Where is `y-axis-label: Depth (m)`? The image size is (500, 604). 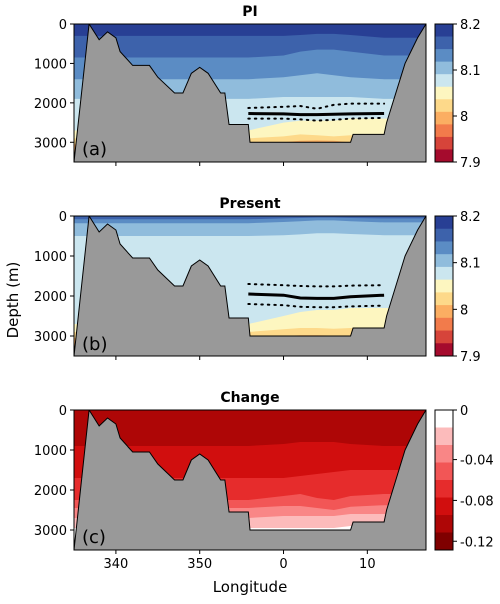 y-axis-label: Depth (m) is located at coordinates (13, 300).